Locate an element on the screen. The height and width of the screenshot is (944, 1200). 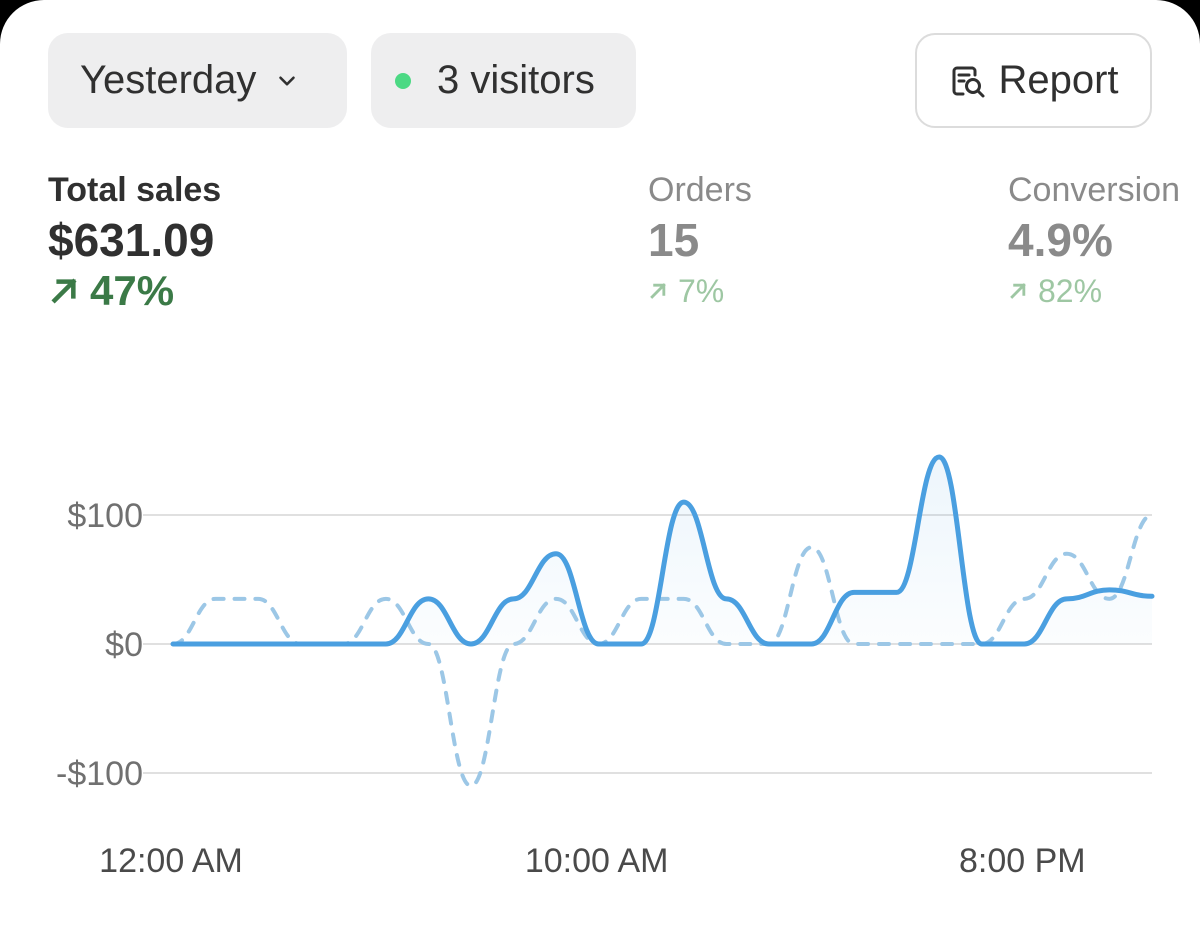
visitors-label: 3 visitors is located at coordinates (516, 80).